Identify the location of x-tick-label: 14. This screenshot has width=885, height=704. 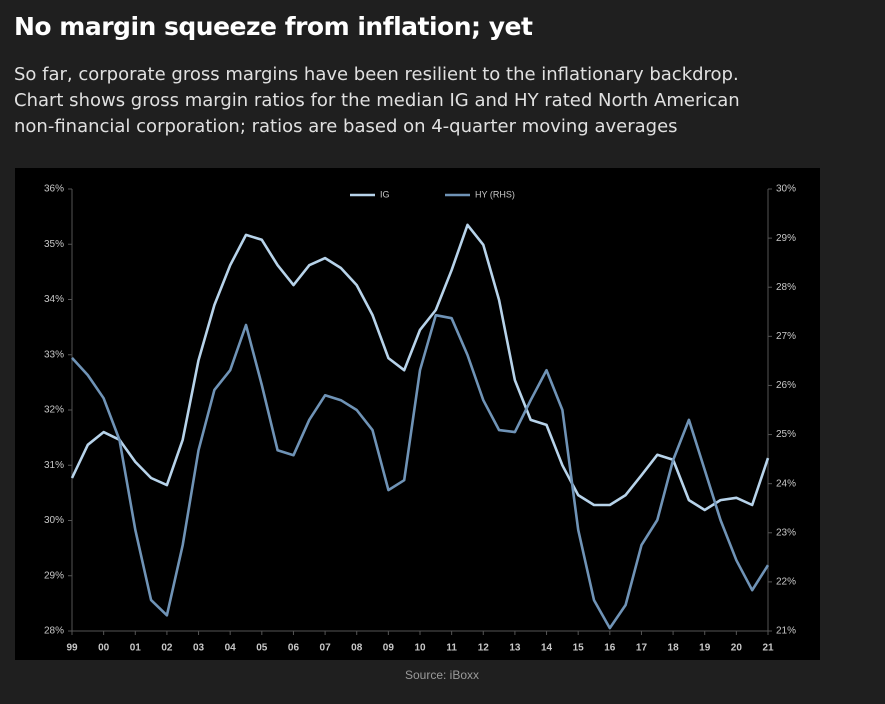
(547, 648).